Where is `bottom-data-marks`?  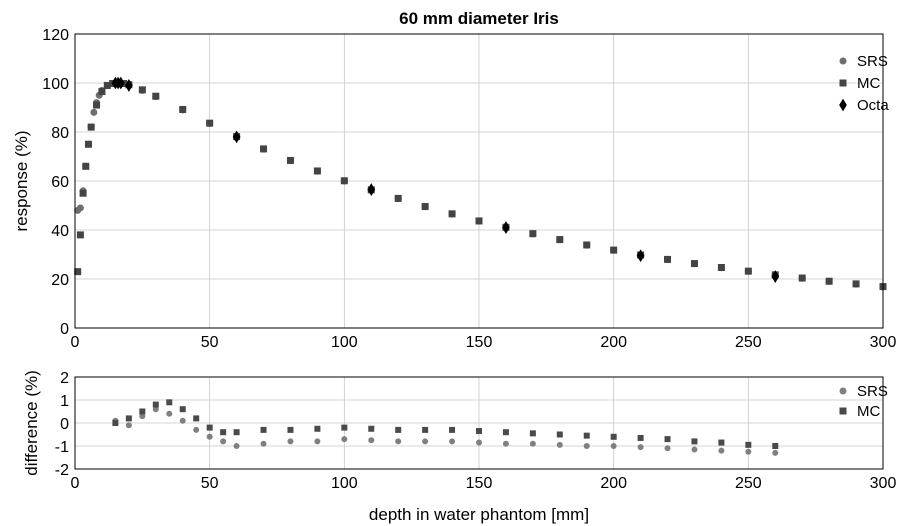 bottom-data-marks is located at coordinates (445, 427).